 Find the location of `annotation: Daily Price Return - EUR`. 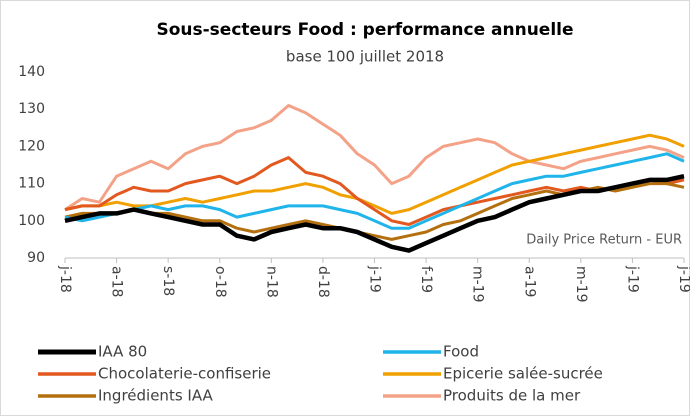

annotation: Daily Price Return - EUR is located at coordinates (604, 240).